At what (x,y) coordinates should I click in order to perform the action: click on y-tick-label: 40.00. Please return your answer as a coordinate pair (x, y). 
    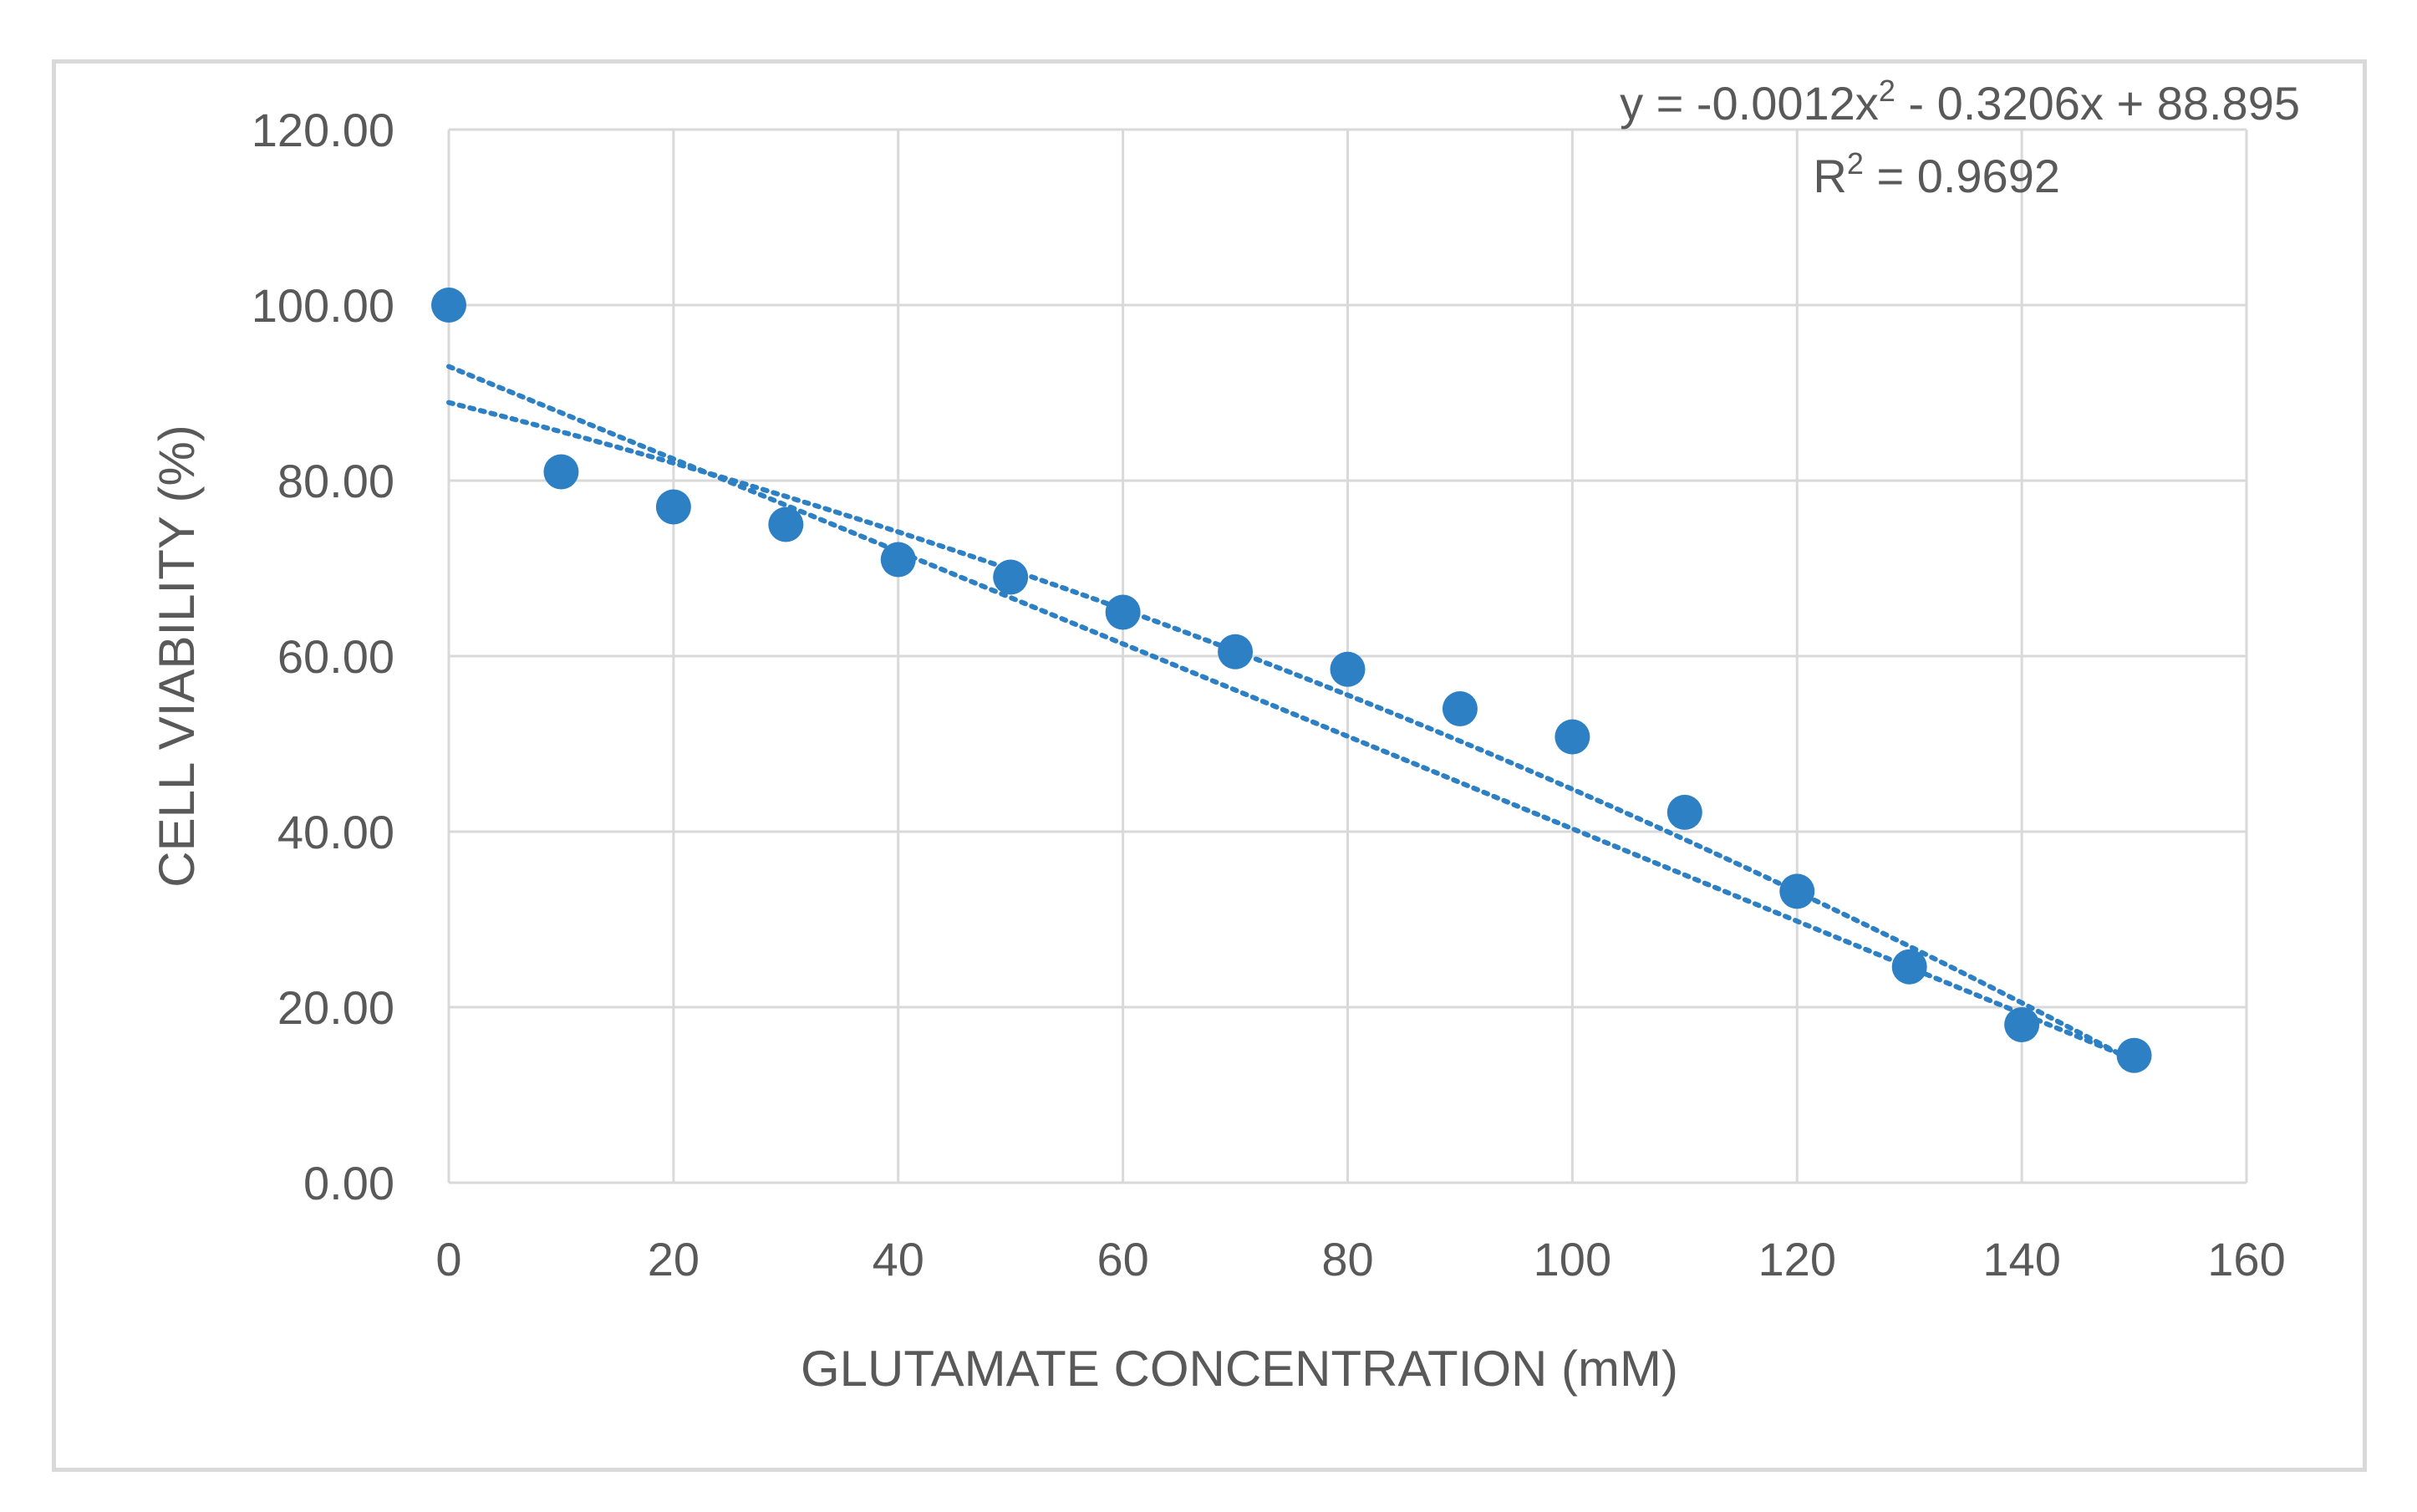
    Looking at the image, I should click on (335, 832).